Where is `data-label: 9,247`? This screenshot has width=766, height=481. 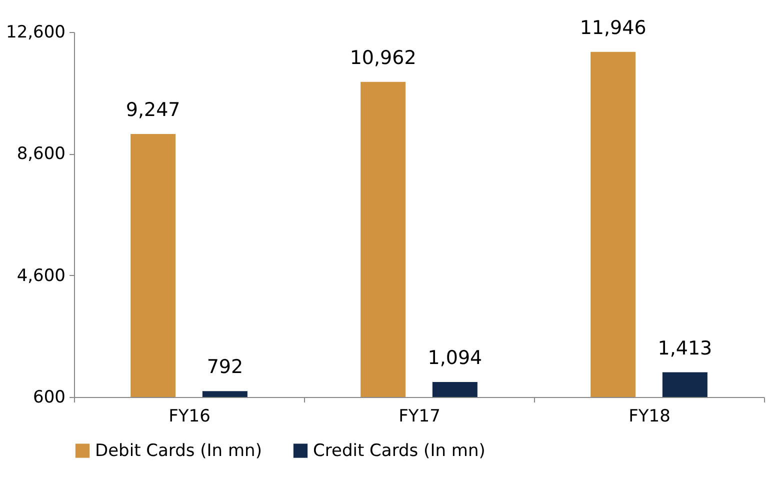
data-label: 9,247 is located at coordinates (153, 109).